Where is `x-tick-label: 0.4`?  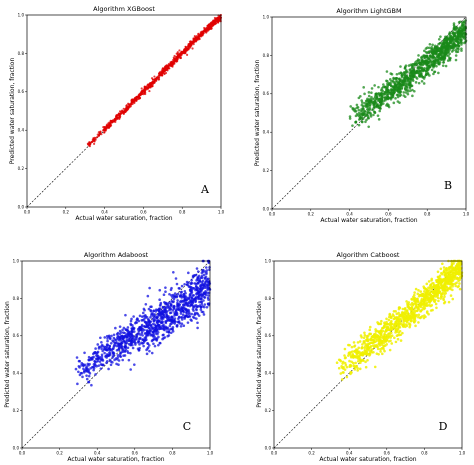
x-tick-label: 0.4 is located at coordinates (349, 214).